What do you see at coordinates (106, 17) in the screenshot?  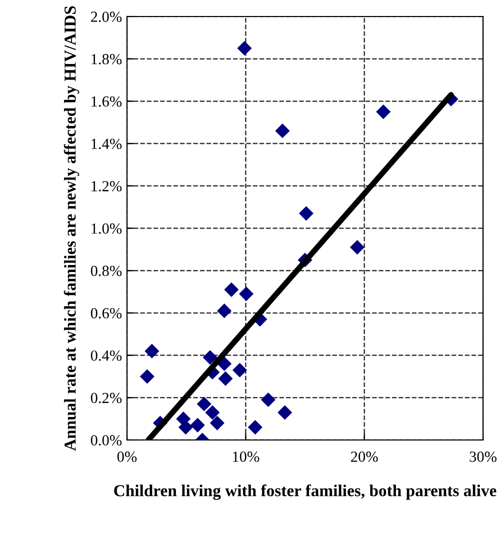 I see `y-tick-label: 2.0%` at bounding box center [106, 17].